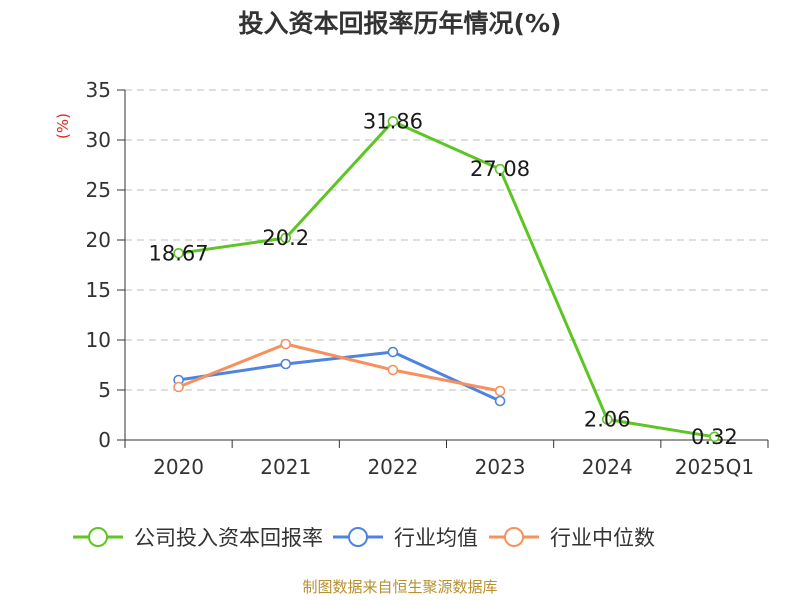  Describe the element at coordinates (98, 290) in the screenshot. I see `y-tick-label: 15` at that location.